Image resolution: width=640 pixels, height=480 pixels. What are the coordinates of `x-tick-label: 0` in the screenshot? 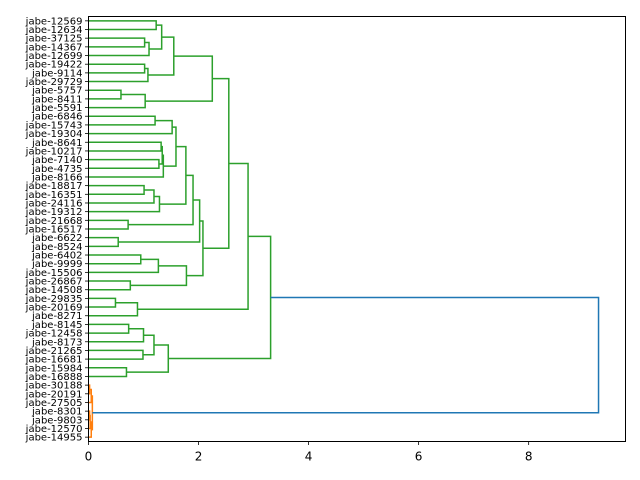 It's located at (89, 457).